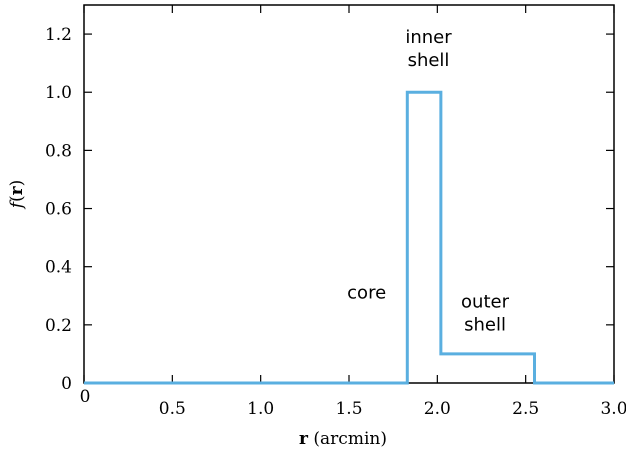  What do you see at coordinates (58, 210) in the screenshot?
I see `y-tick-label: 0.6` at bounding box center [58, 210].